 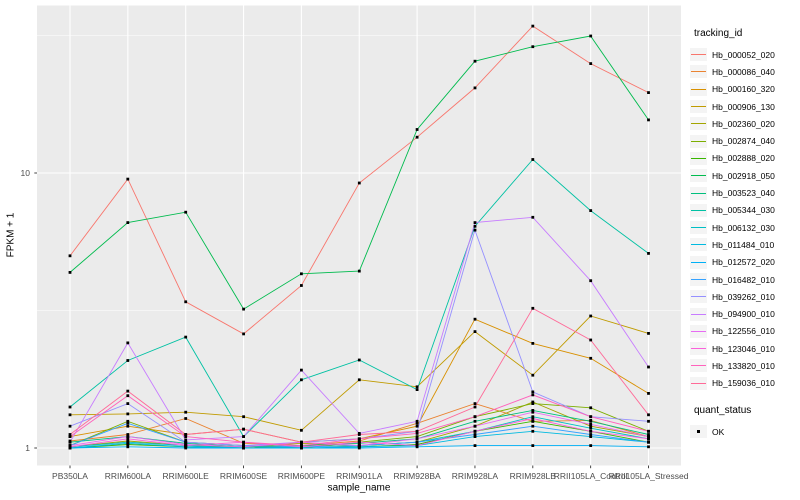 I want to click on ok-marker-key, so click(x=698, y=432).